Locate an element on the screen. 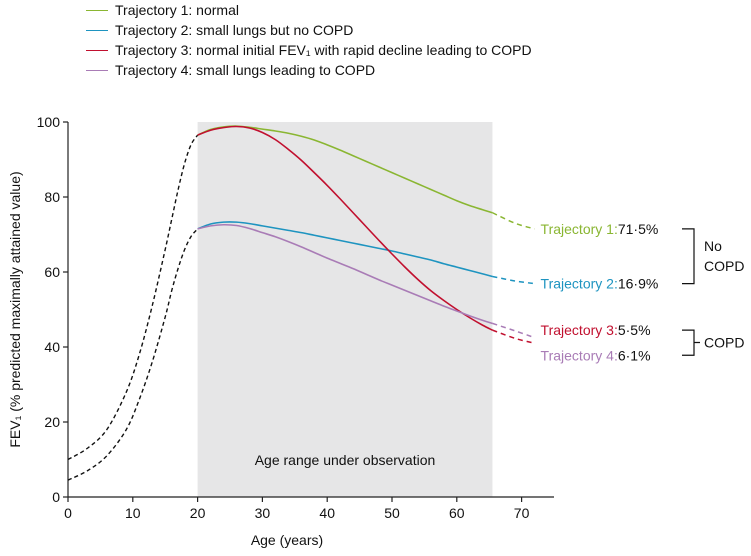 Image resolution: width=751 pixels, height=556 pixels. observation-range-label: Age range under observation is located at coordinates (345, 460).